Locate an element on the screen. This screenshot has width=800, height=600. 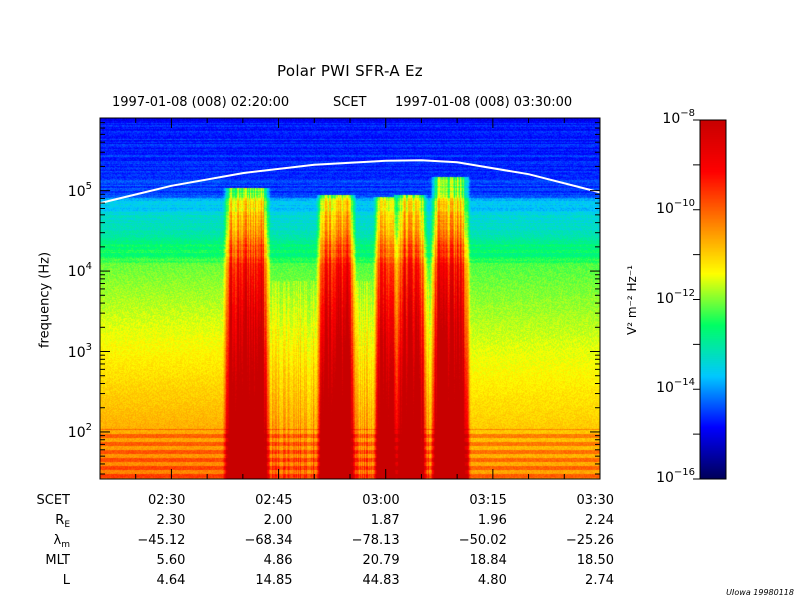
colorbar-tick-label: 10−14 is located at coordinates (675, 387).